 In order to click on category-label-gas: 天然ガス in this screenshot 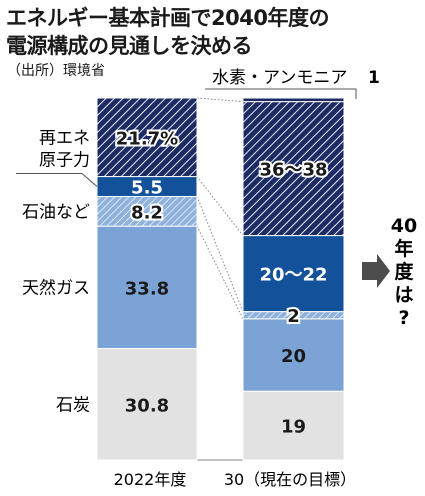, I will do `click(56, 288)`.